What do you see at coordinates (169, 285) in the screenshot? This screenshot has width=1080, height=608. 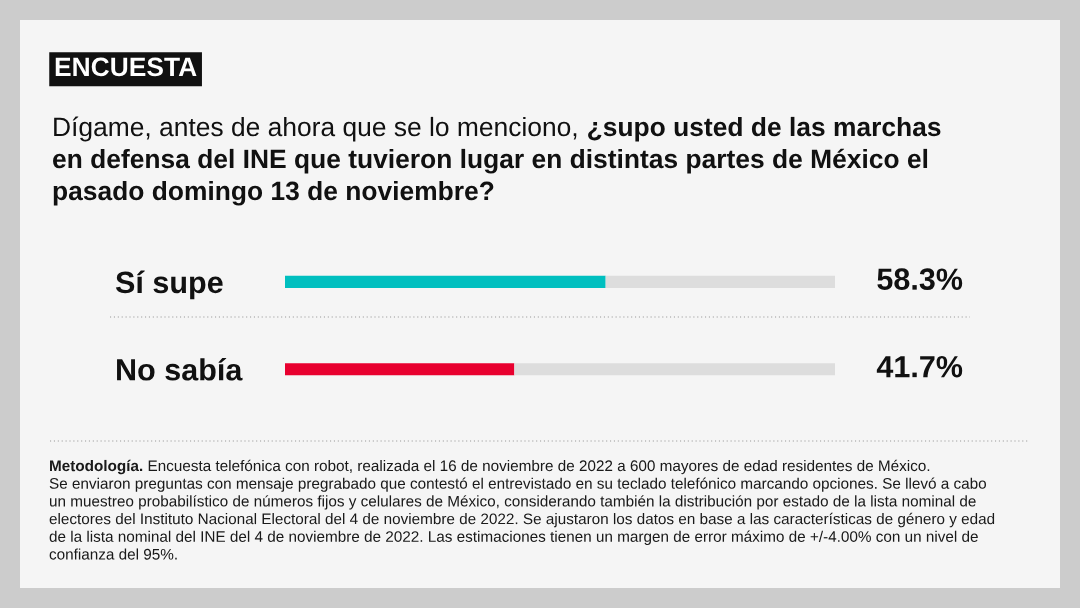 I see `y-tick-label: Sí supe` at bounding box center [169, 285].